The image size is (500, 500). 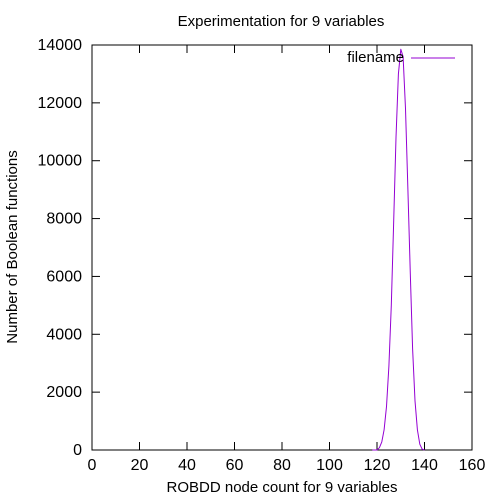 I want to click on x-tick-label: 140, so click(x=424, y=465).